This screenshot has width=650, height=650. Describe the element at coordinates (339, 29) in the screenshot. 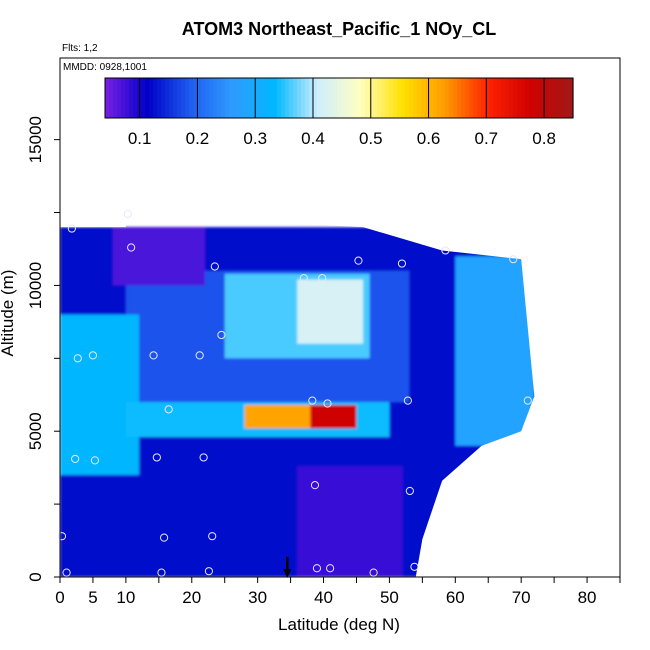

I see `chart-title: ATOM3 Northeast_Pacific_1 NOy_CL` at that location.